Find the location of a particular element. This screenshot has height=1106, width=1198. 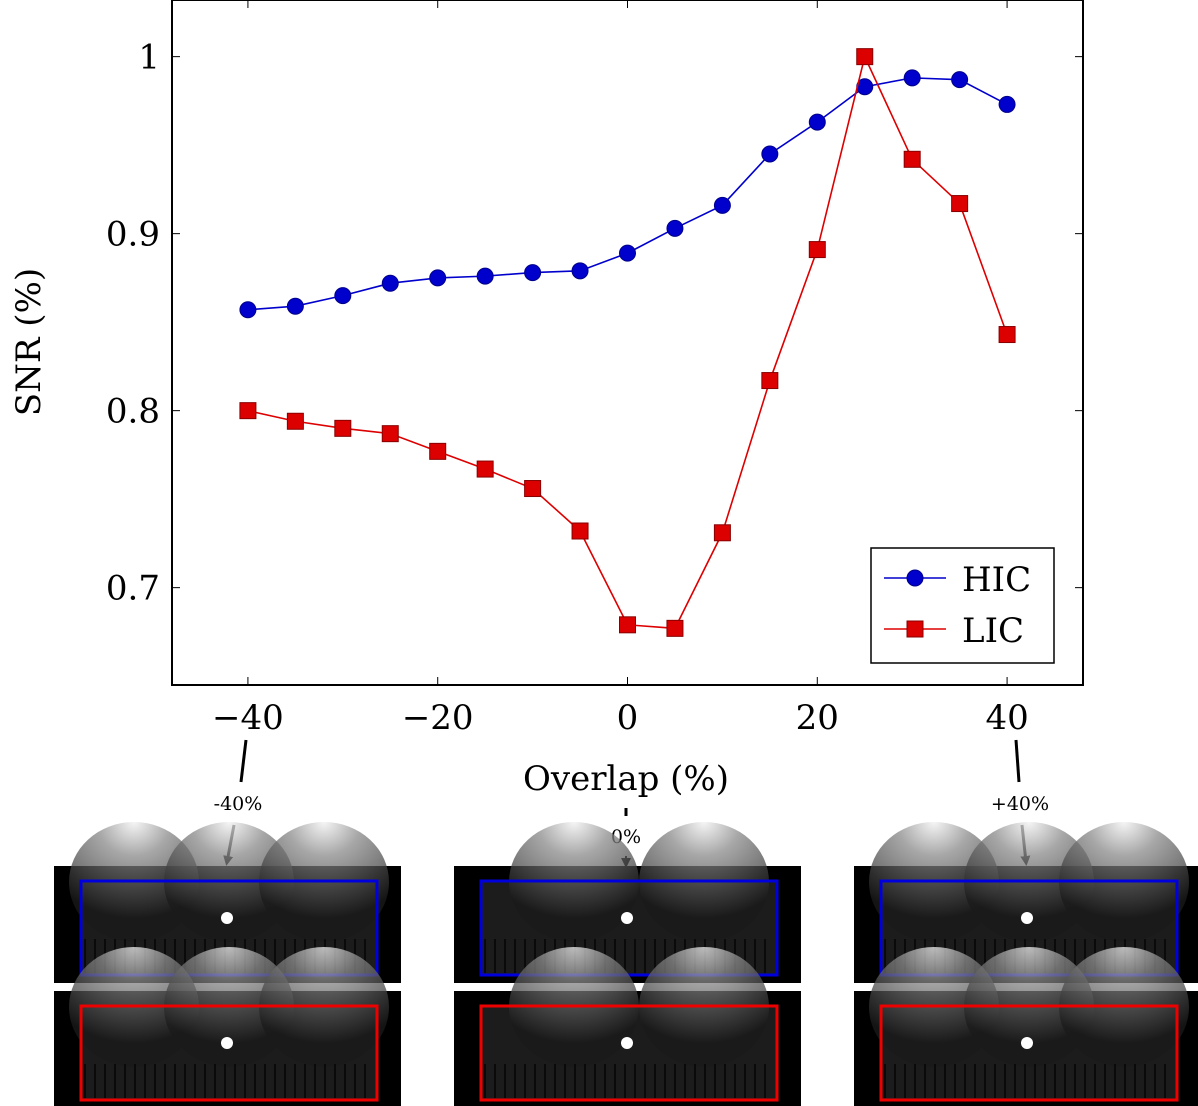

y-tick-label: 0.7 is located at coordinates (133, 589).